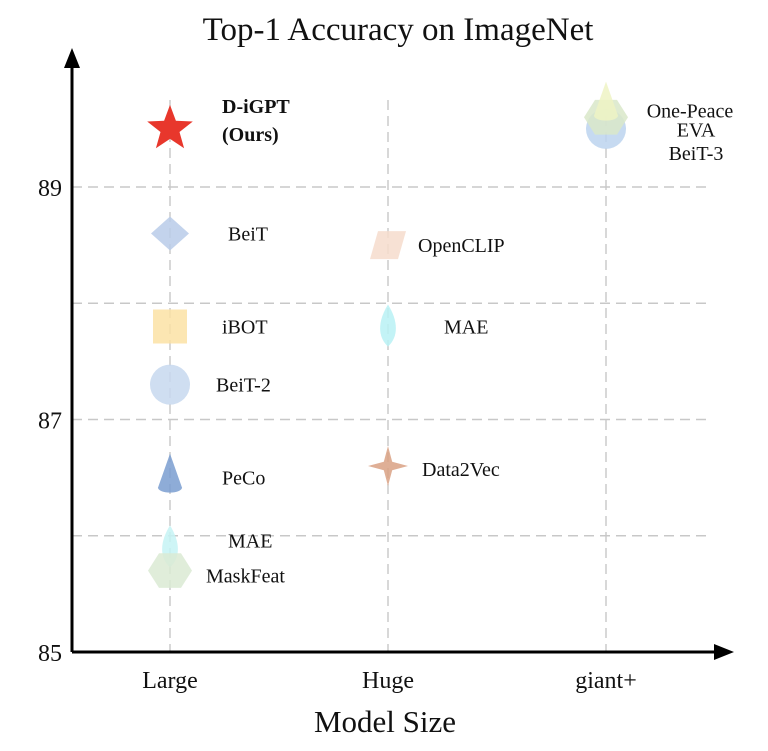 The height and width of the screenshot is (751, 768). I want to click on x-tick-label: Huge, so click(388, 681).